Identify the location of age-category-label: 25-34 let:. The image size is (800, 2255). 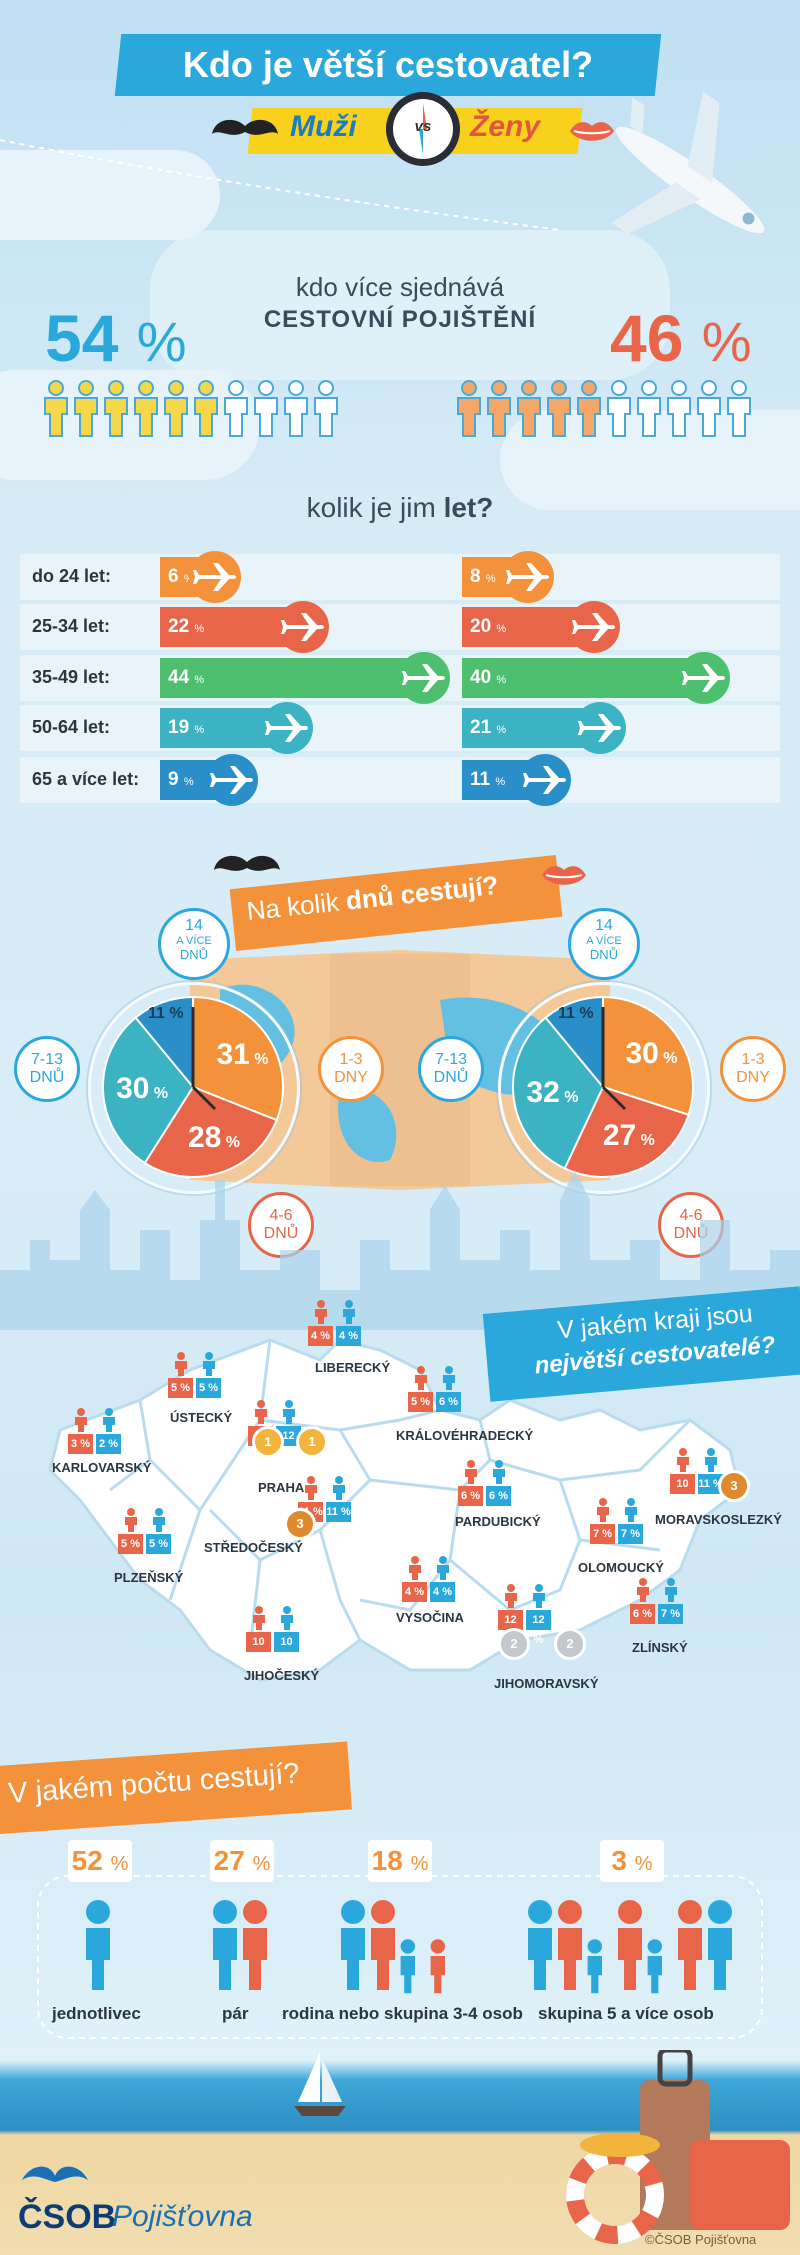
(71, 626).